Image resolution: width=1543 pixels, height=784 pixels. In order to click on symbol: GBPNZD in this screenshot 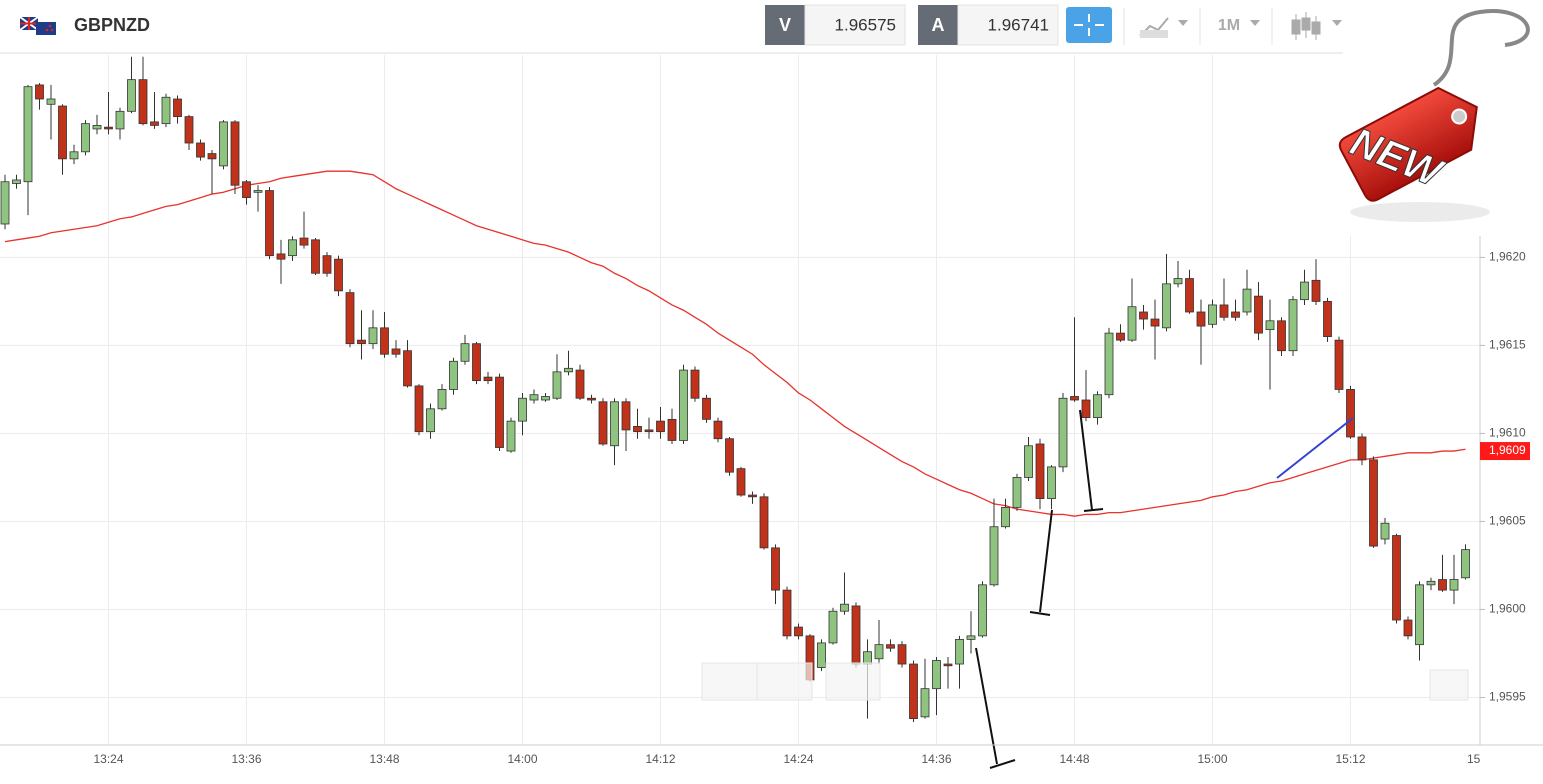, I will do `click(112, 25)`.